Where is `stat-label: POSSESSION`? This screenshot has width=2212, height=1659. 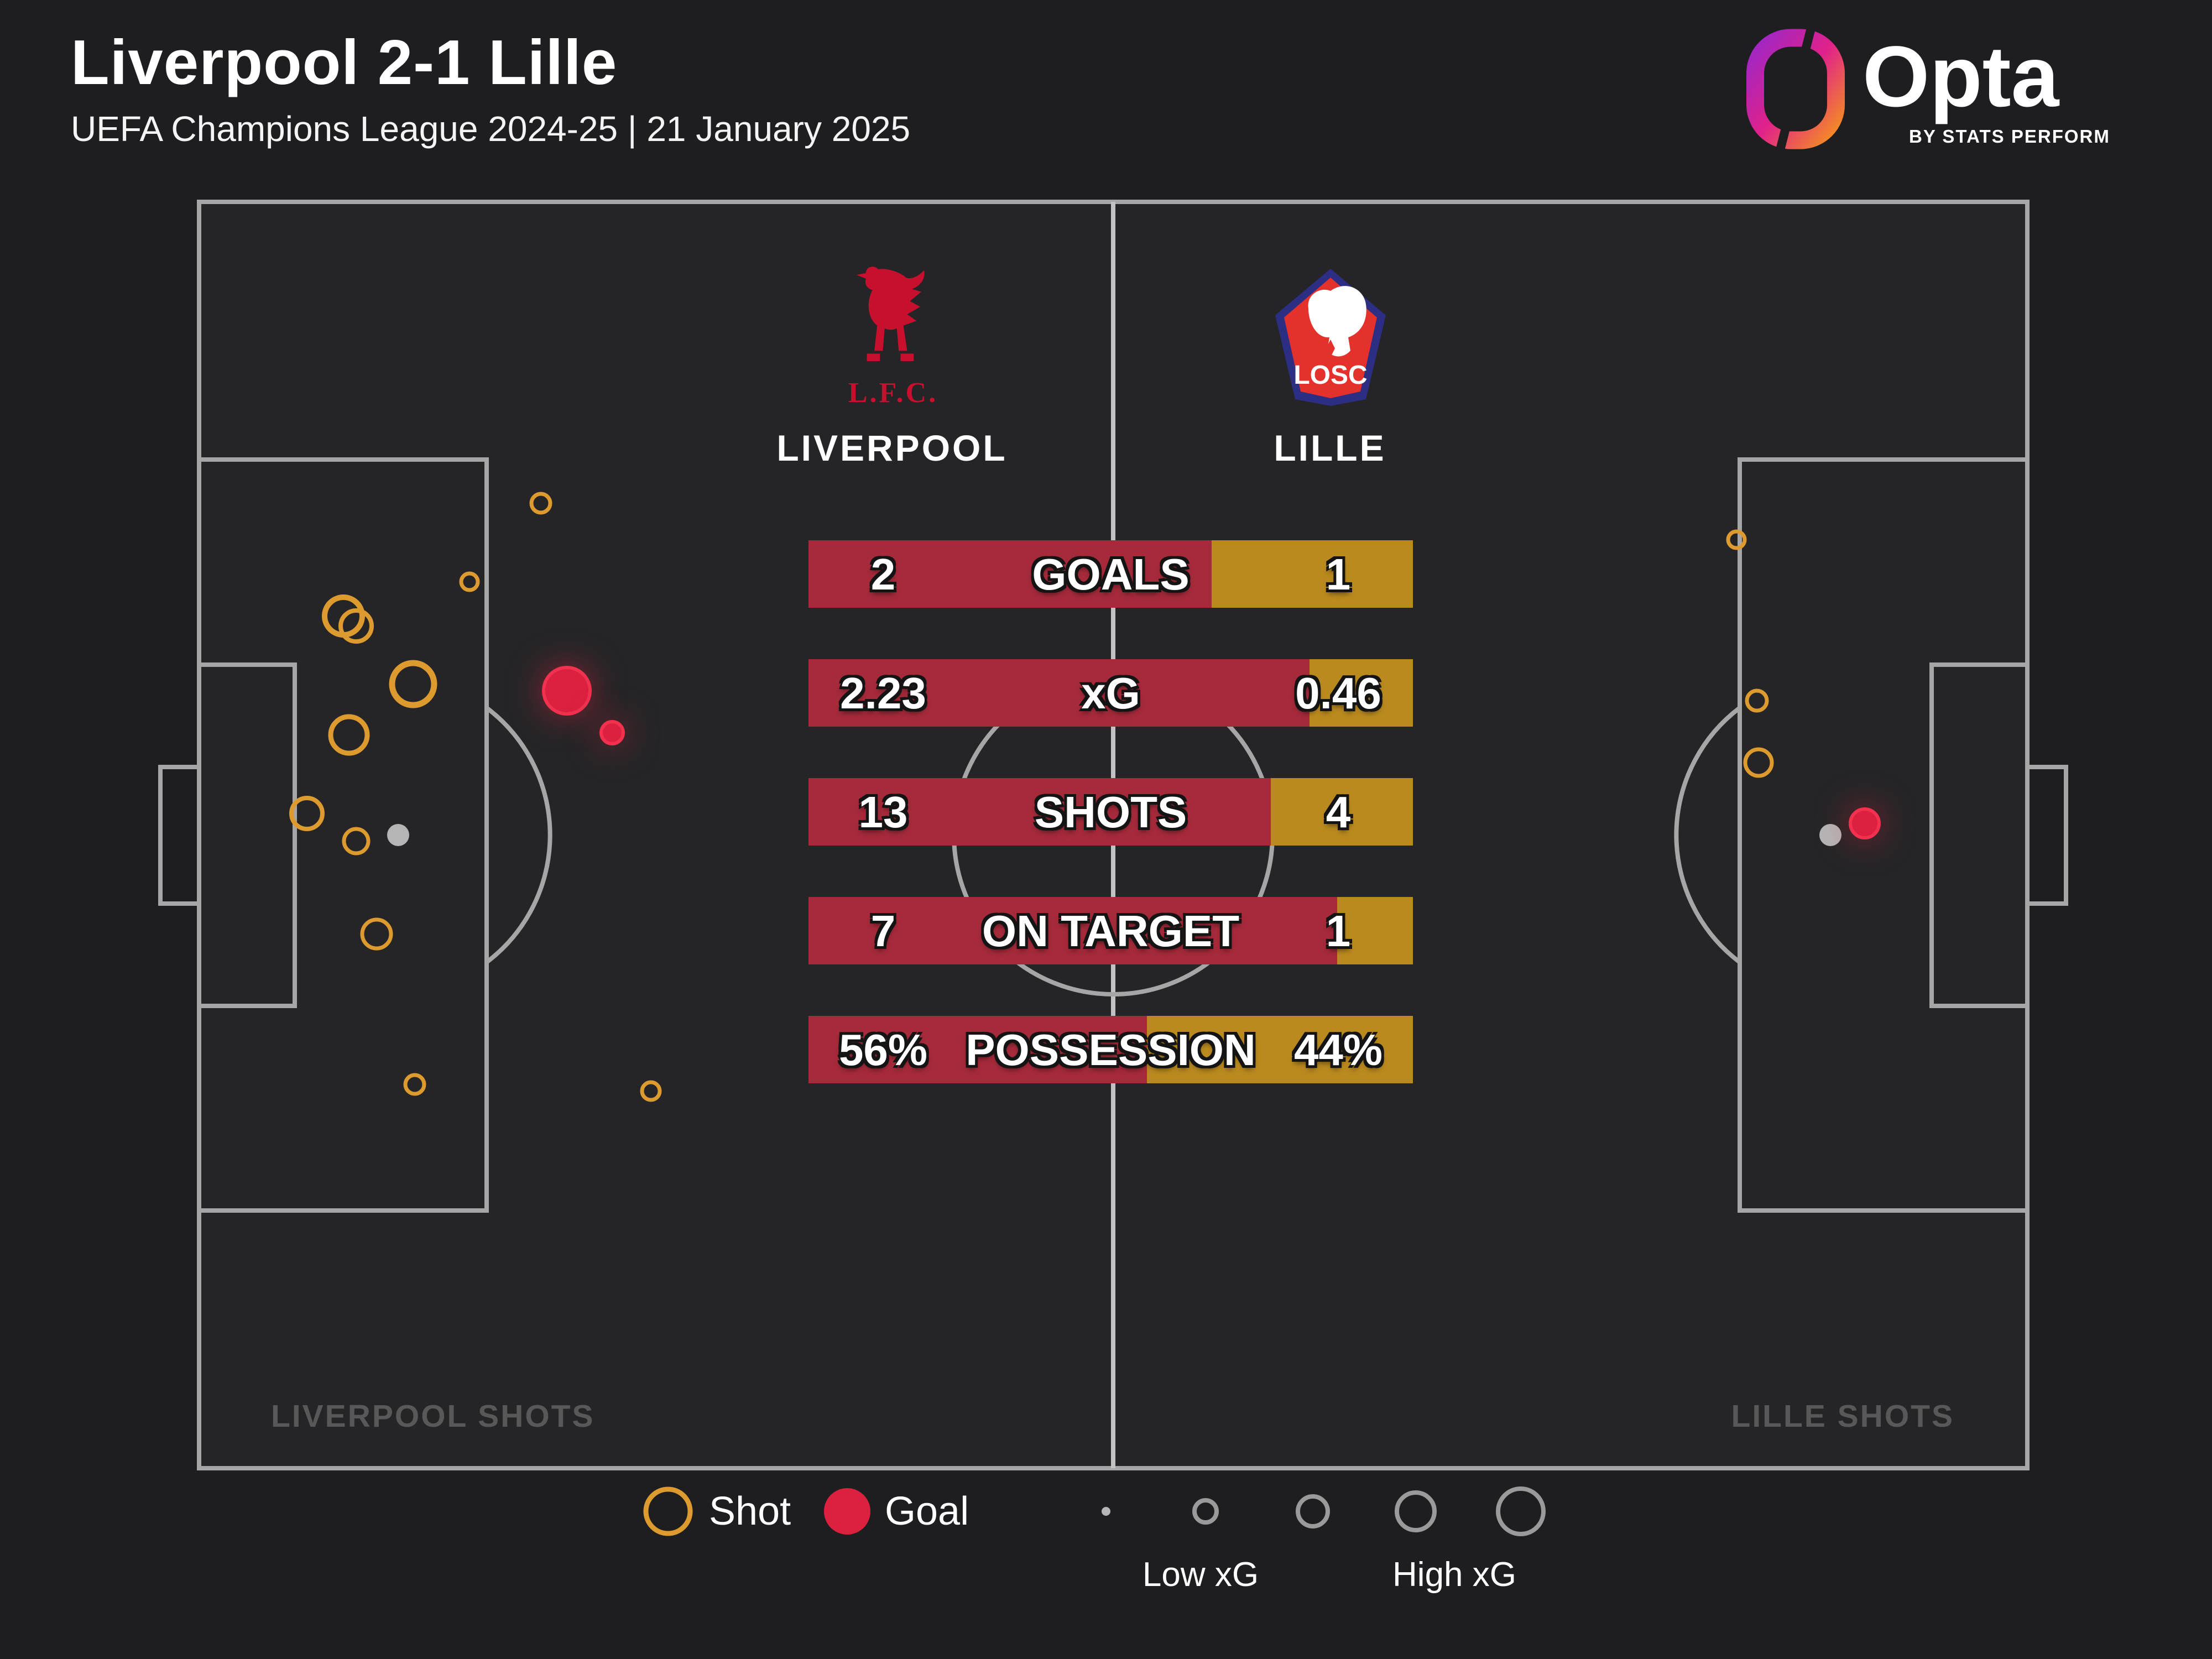
stat-label: POSSESSION is located at coordinates (1111, 1050).